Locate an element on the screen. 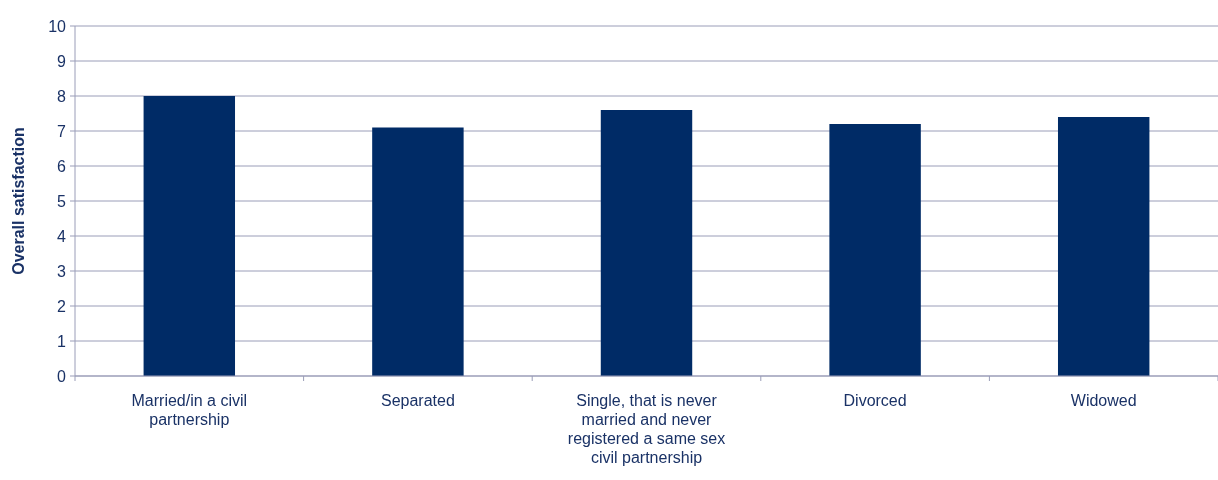 This screenshot has height=480, width=1218. y-tick-label: 6 is located at coordinates (62, 166).